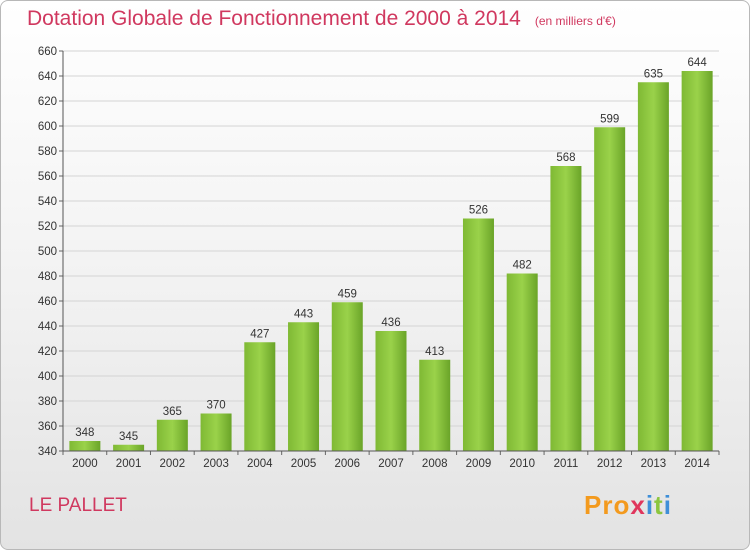 The width and height of the screenshot is (750, 550). I want to click on bar-2009, so click(478, 334).